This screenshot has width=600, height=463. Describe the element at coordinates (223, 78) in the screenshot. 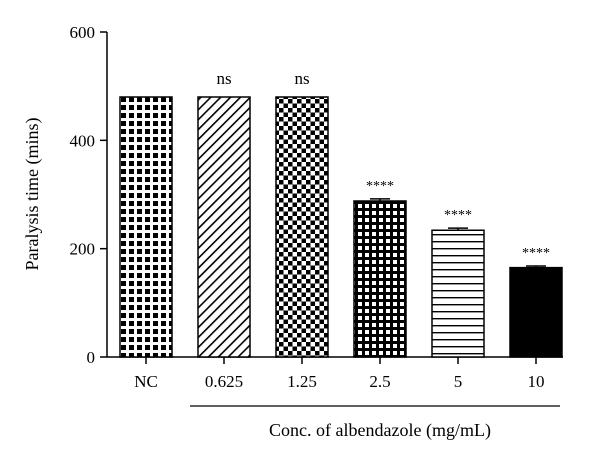

I see `significance-label-0.625: ns` at that location.